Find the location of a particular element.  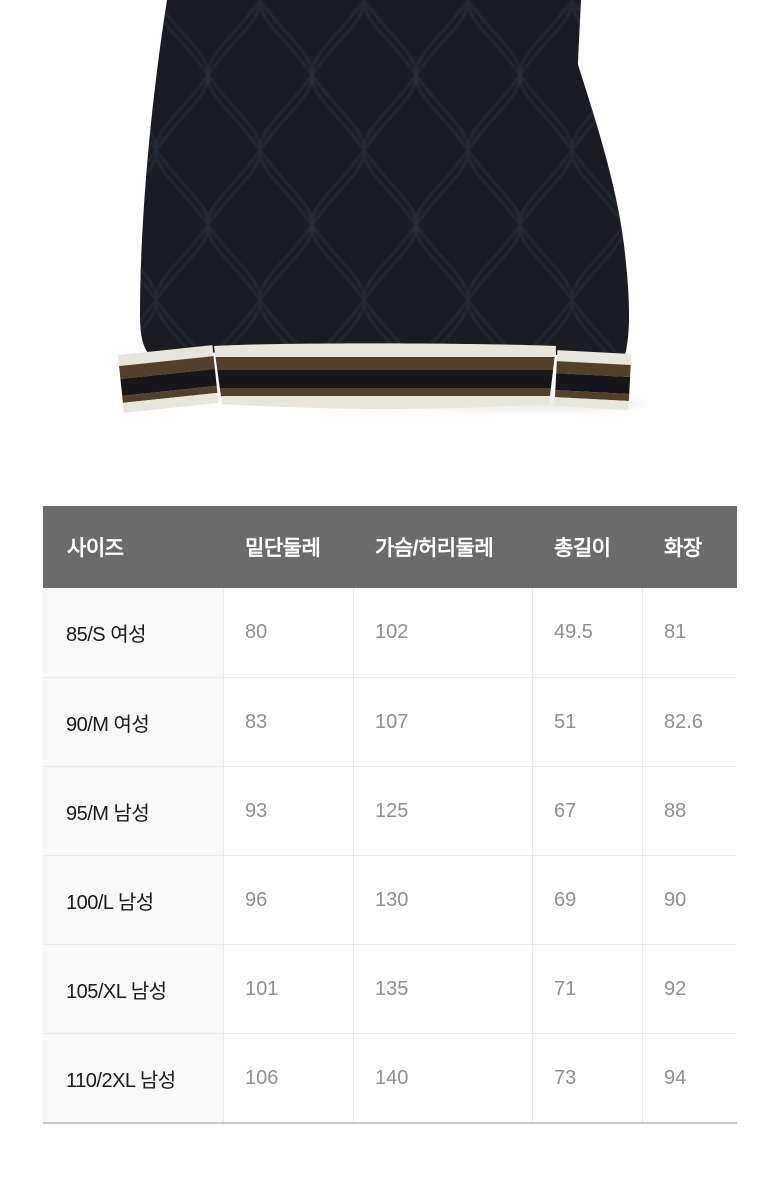

table-row: 110/2XL 남성 106 140 73 94 is located at coordinates (390, 1077).